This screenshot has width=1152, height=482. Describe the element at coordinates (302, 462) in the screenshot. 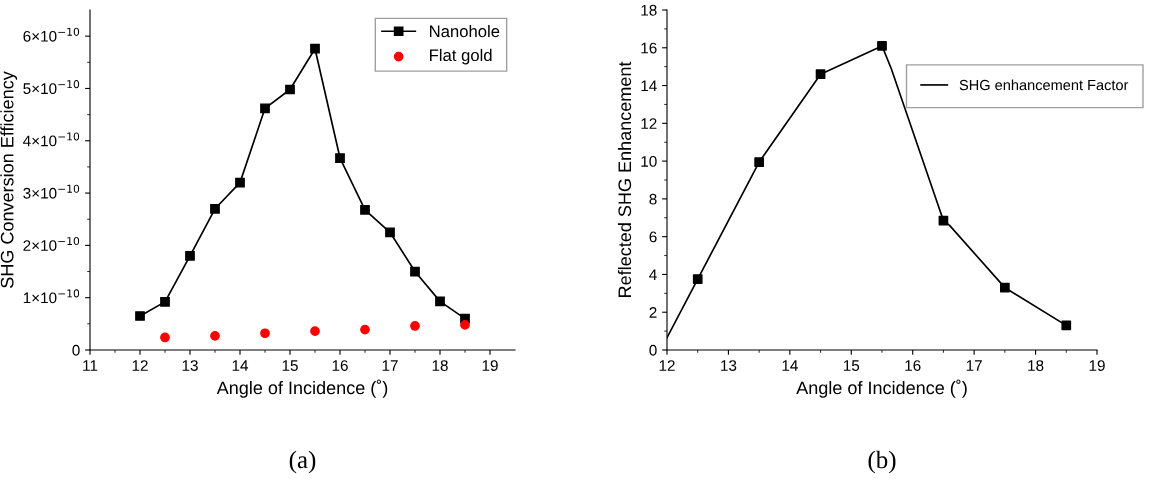

I see `text: (a)` at that location.